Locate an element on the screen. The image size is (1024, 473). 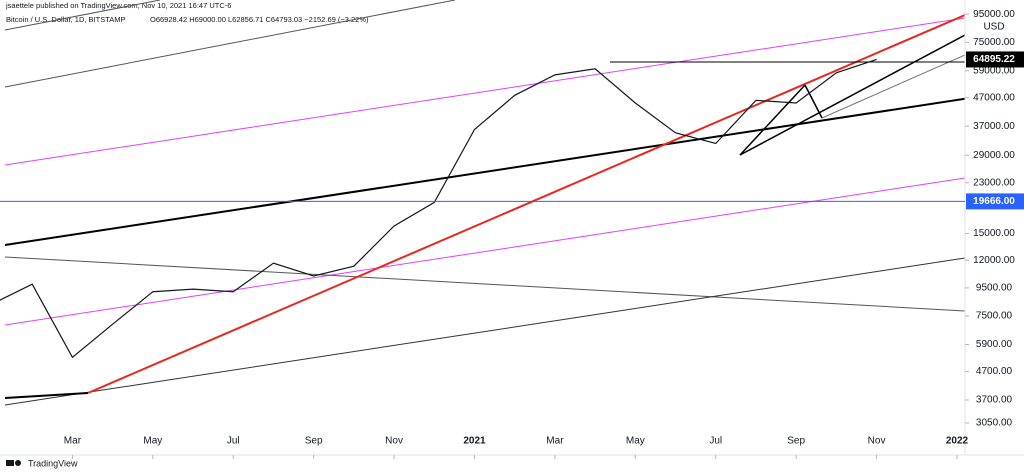
y-tick-label: 9500.00 is located at coordinates (994, 288).